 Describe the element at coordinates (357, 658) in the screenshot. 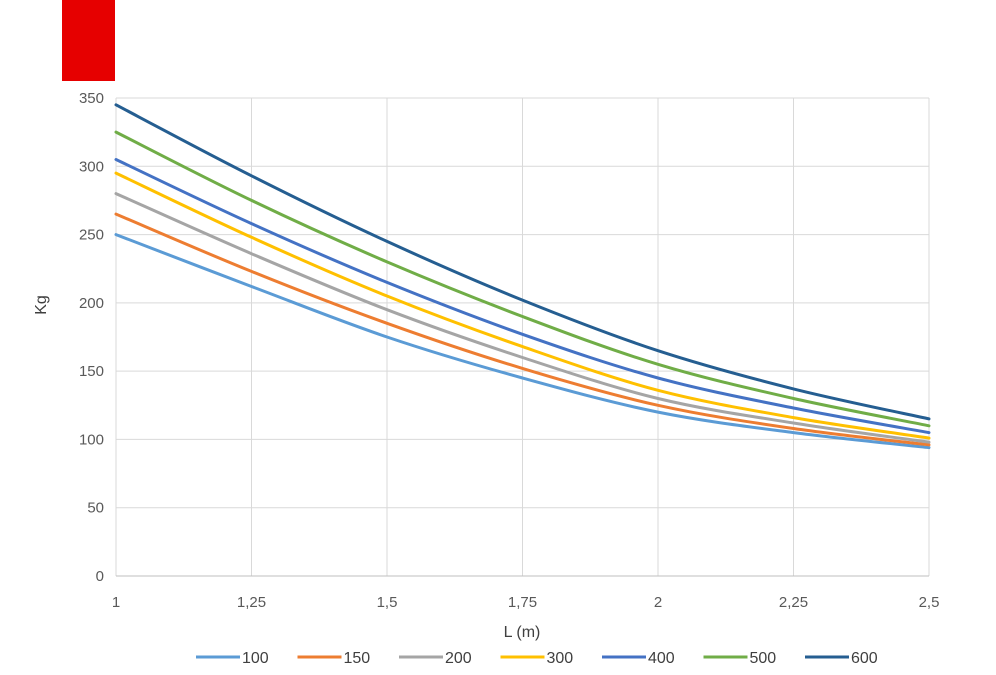

I see `legend-label-150: 150` at that location.